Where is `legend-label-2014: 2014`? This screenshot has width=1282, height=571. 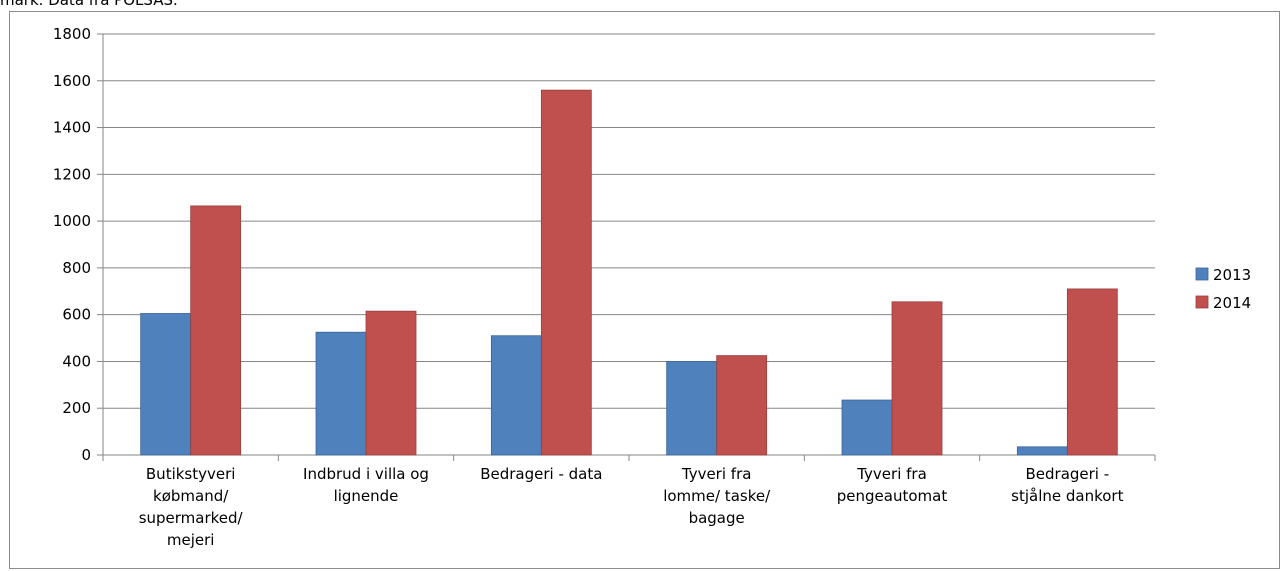
legend-label-2014: 2014 is located at coordinates (1232, 303).